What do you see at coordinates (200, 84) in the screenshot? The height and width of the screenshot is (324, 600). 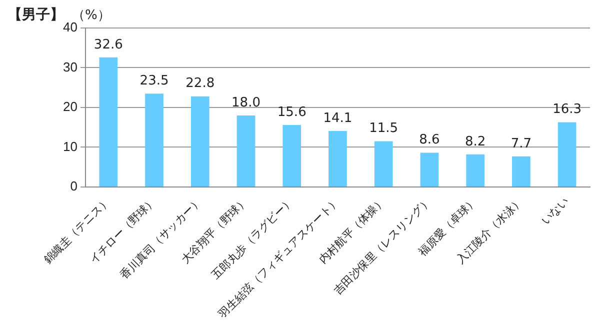 I see `data-label: 22.8` at bounding box center [200, 84].